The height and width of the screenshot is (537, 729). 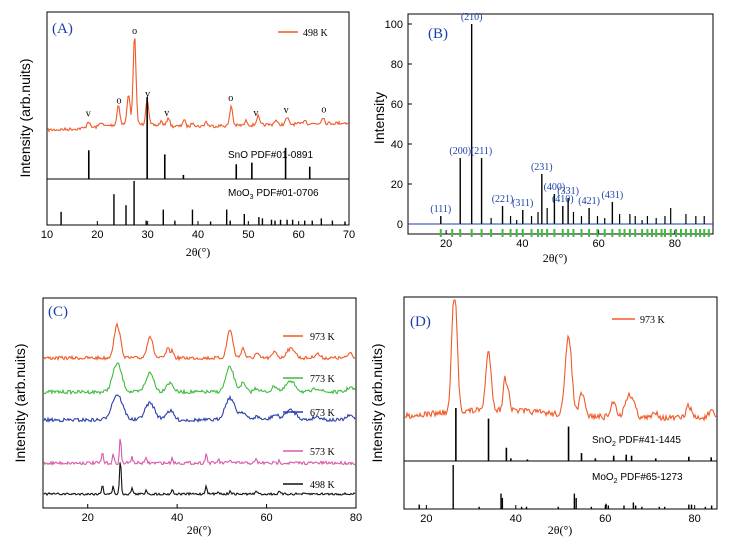 What do you see at coordinates (248, 235) in the screenshot?
I see `panel-a-tick-label-50: 50` at bounding box center [248, 235].